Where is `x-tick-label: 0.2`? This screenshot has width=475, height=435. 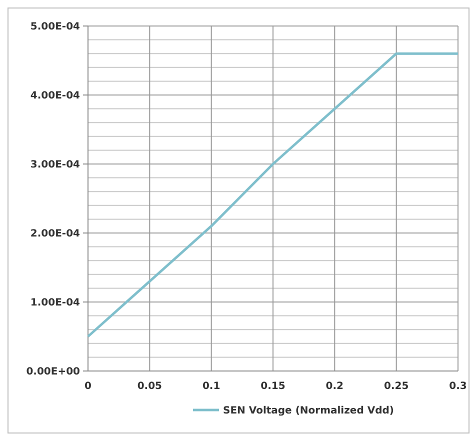
x-tick-label: 0.2 is located at coordinates (335, 386).